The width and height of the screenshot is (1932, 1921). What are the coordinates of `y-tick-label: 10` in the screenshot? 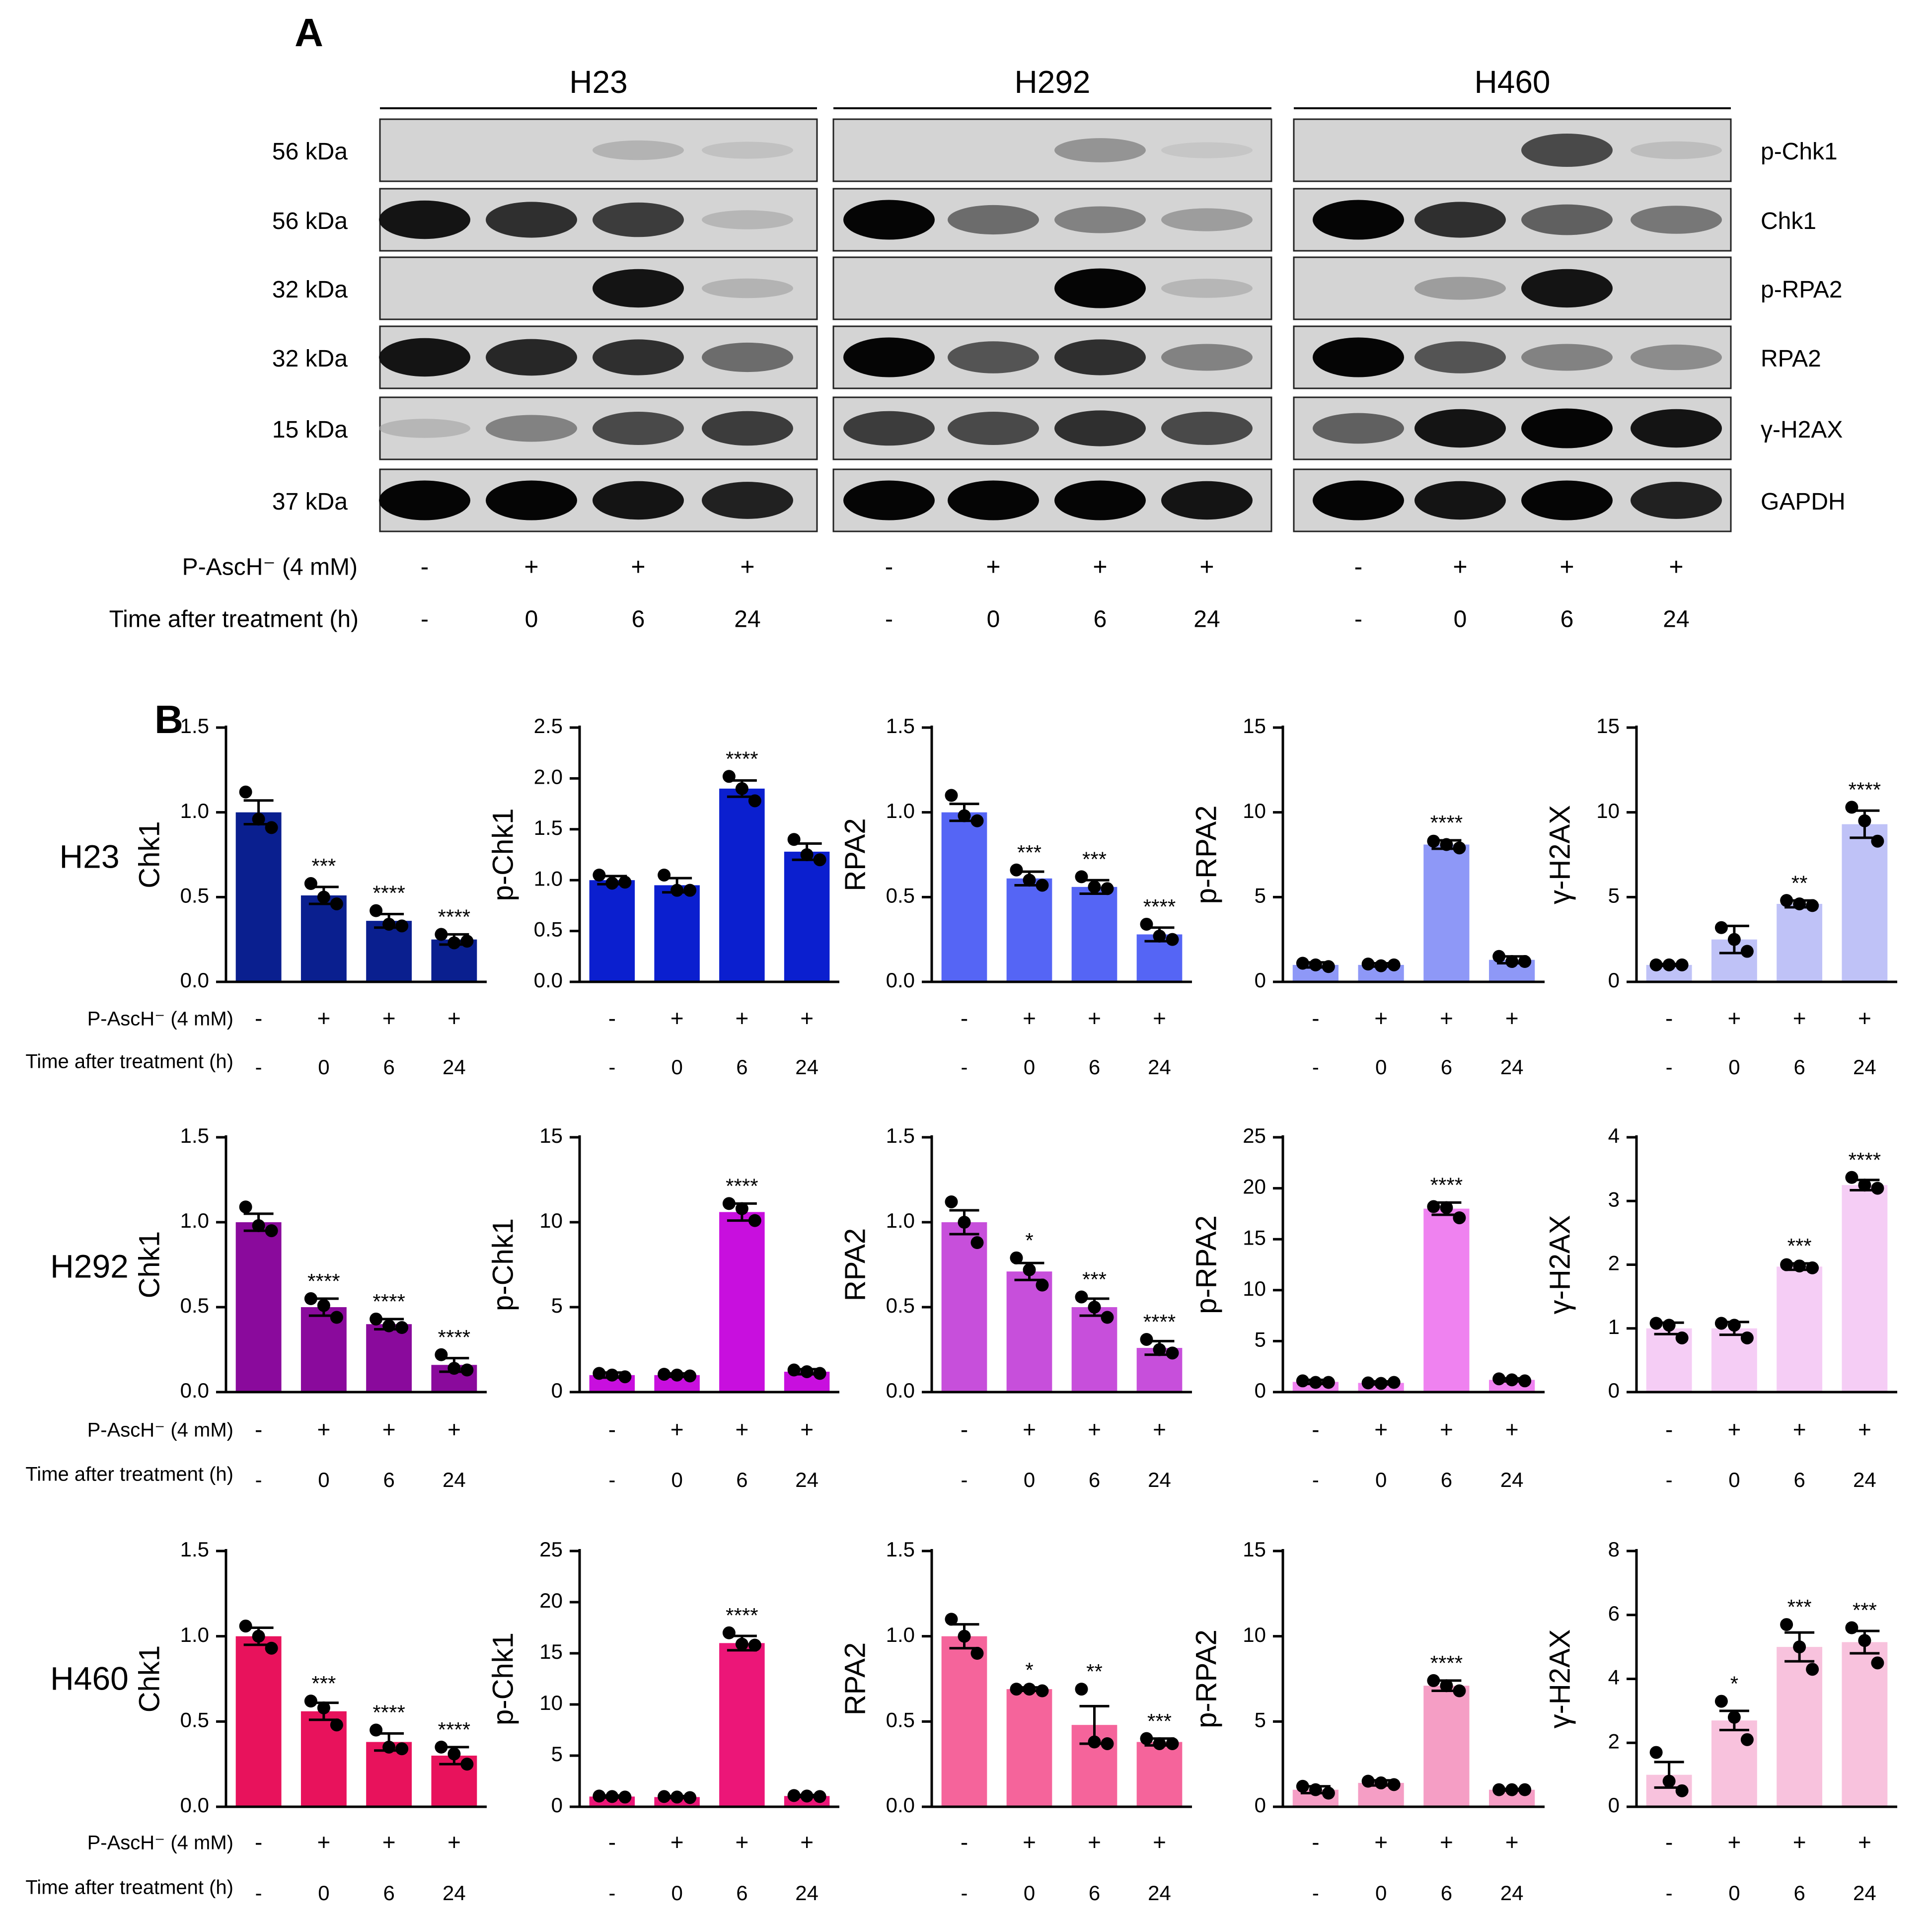 It's located at (551, 1220).